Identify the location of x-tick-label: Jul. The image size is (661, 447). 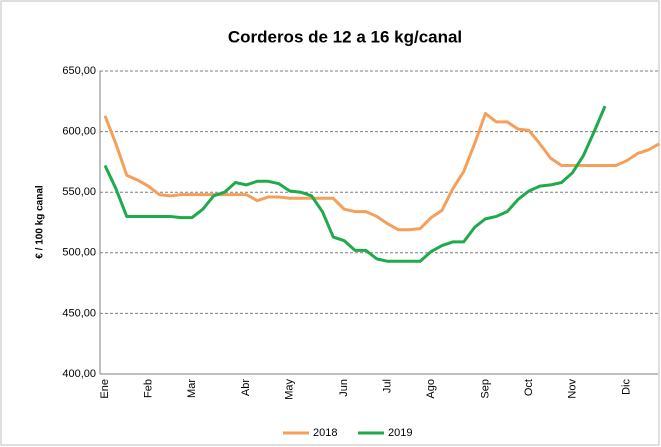
(388, 386).